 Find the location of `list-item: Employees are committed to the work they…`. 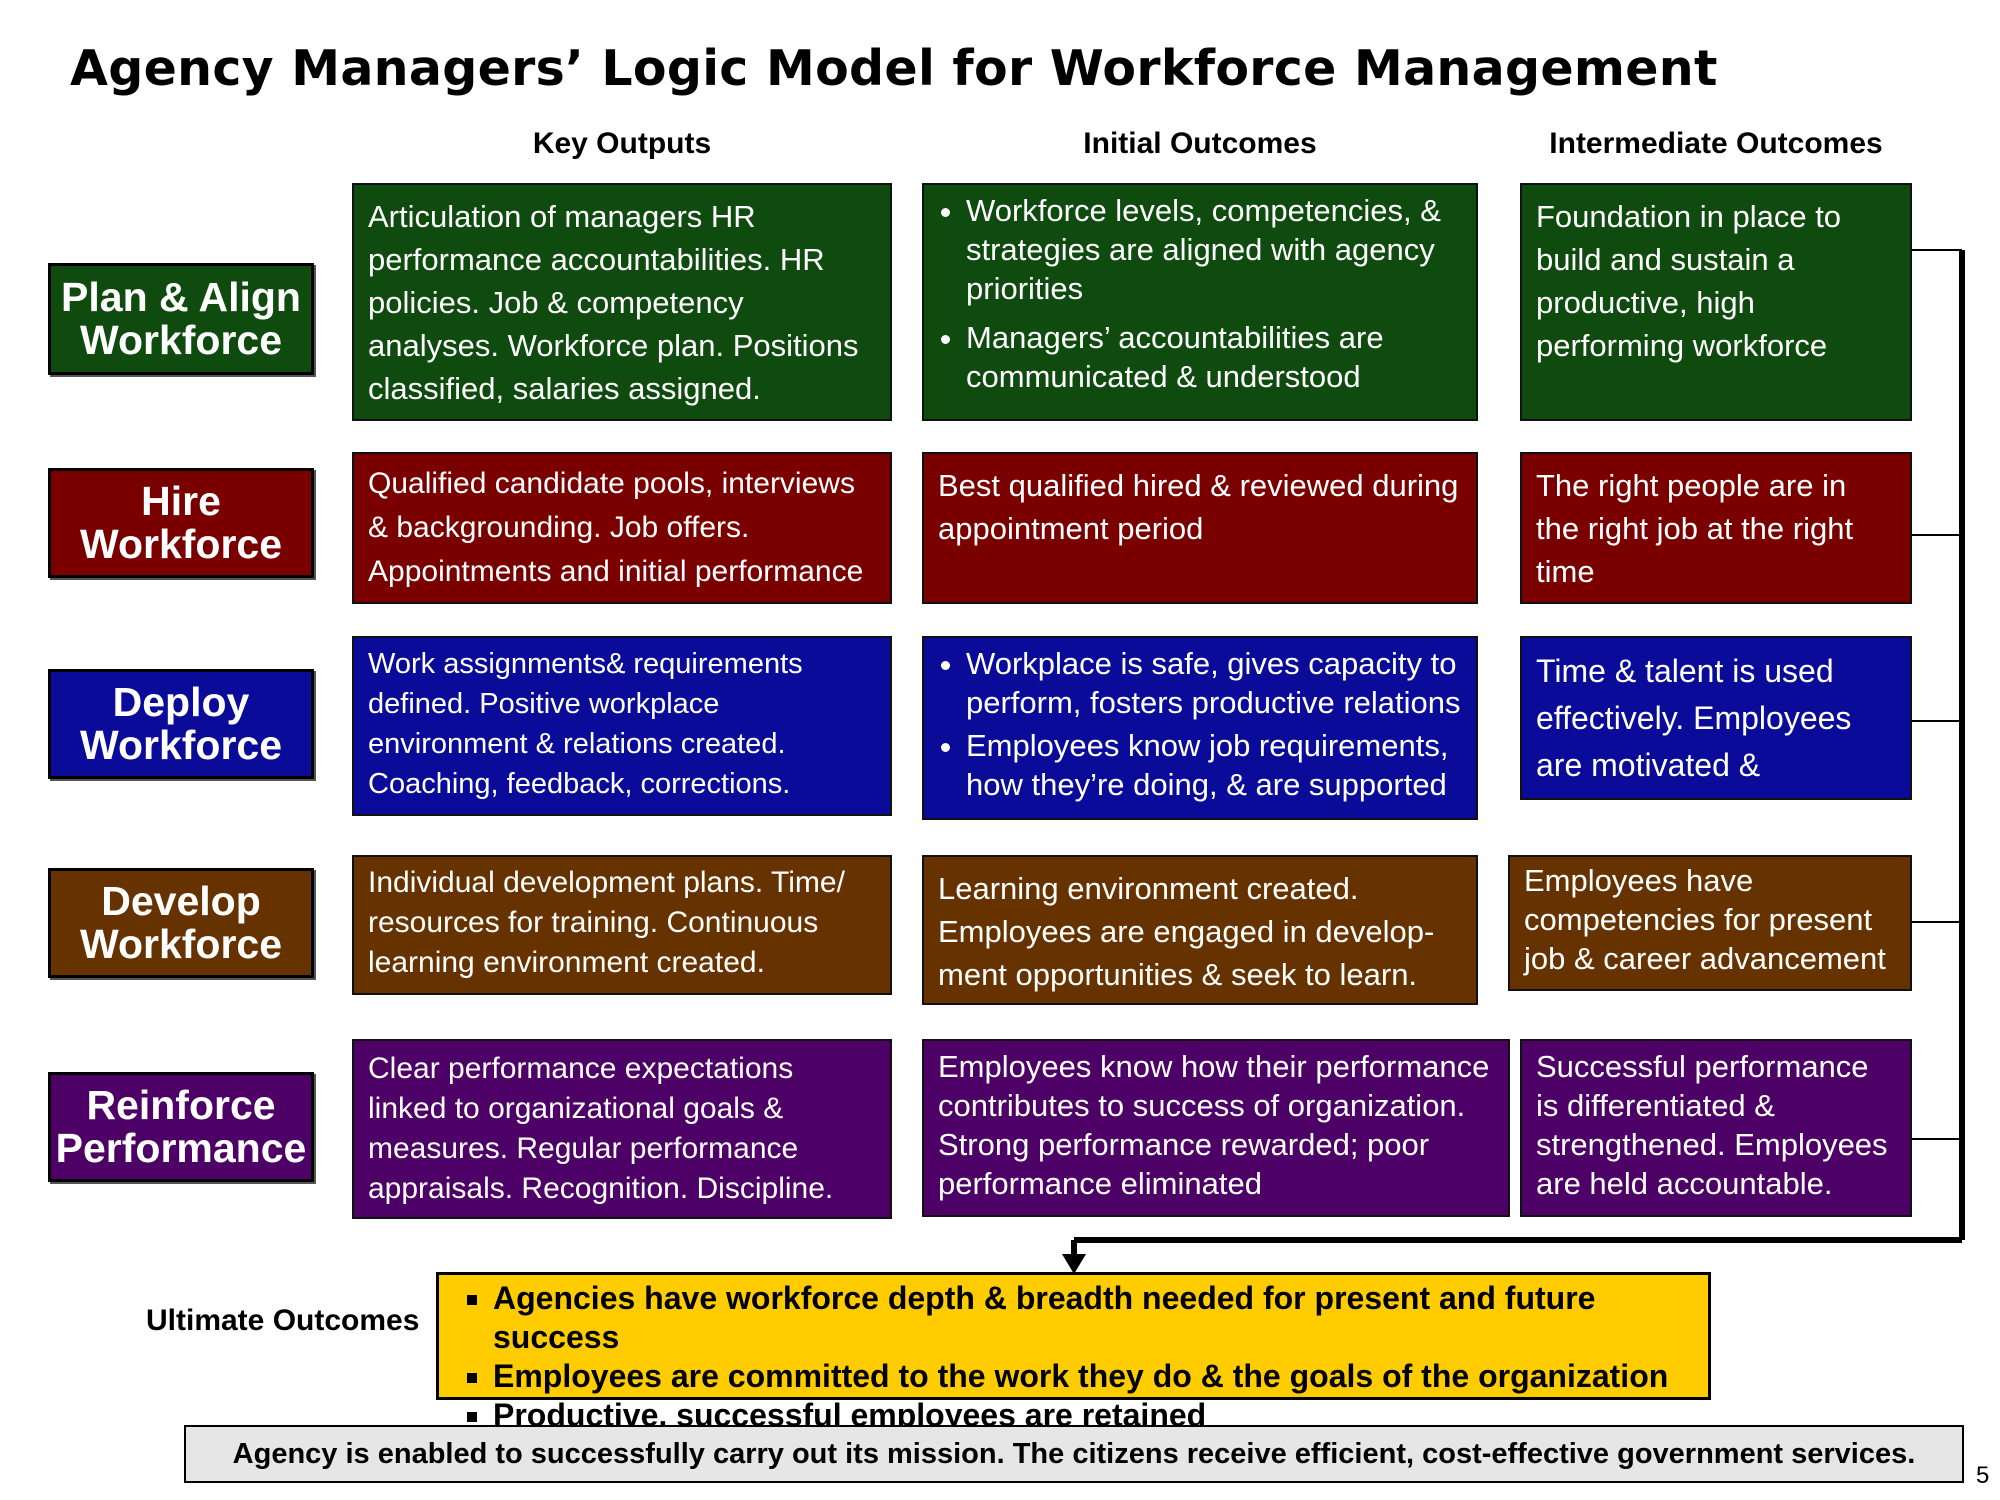

list-item: Employees are committed to the work they… is located at coordinates (1090, 1376).